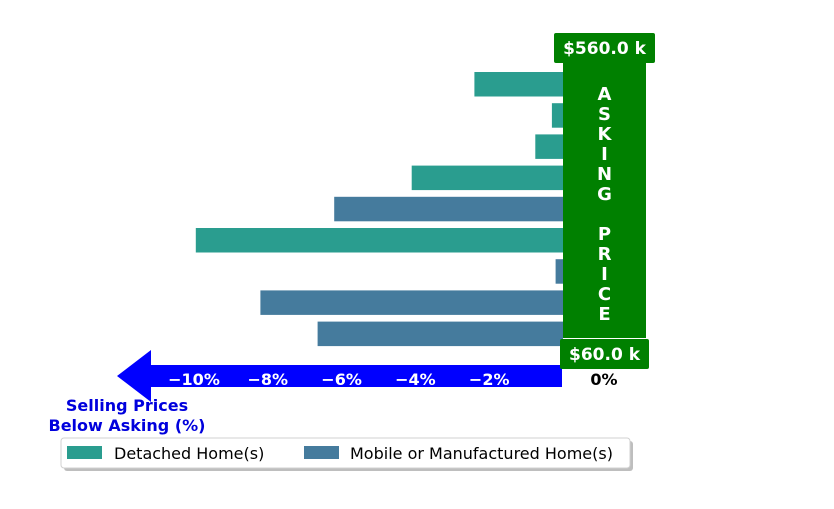  What do you see at coordinates (604, 174) in the screenshot?
I see `asking-price-letter: N` at bounding box center [604, 174].